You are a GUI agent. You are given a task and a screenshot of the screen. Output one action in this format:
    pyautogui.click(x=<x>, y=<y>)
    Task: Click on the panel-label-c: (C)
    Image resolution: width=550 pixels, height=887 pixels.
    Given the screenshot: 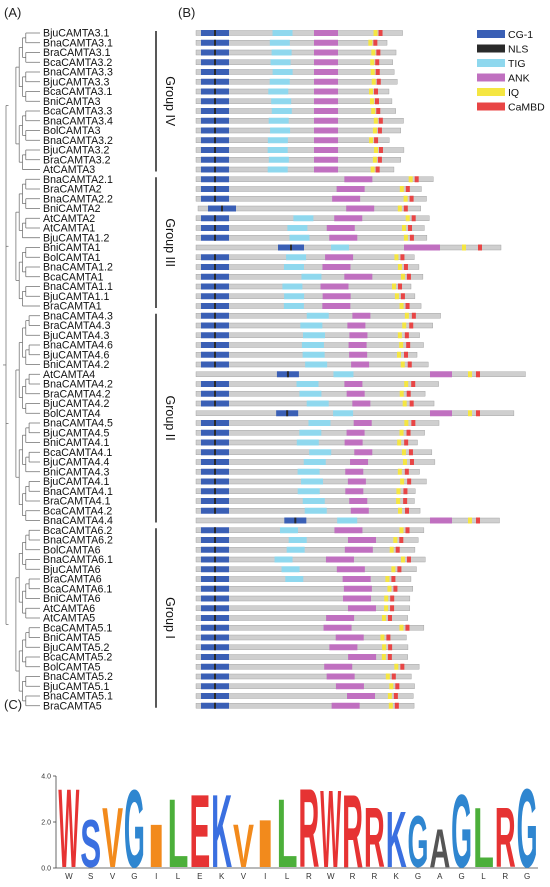 What is the action you would take?
    pyautogui.click(x=13, y=704)
    